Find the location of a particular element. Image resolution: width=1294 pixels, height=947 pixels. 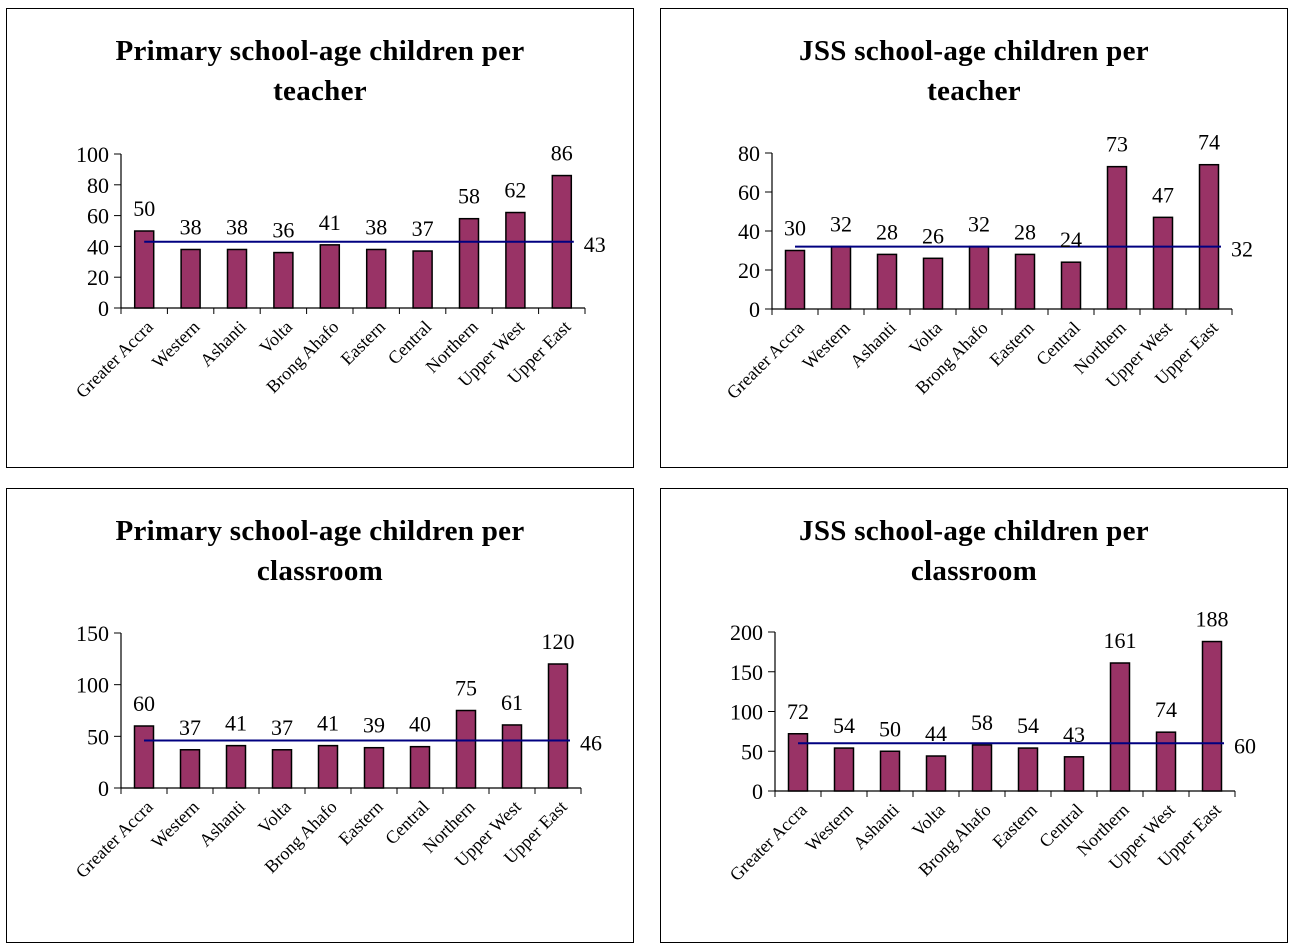

data-label: 26 is located at coordinates (933, 235).